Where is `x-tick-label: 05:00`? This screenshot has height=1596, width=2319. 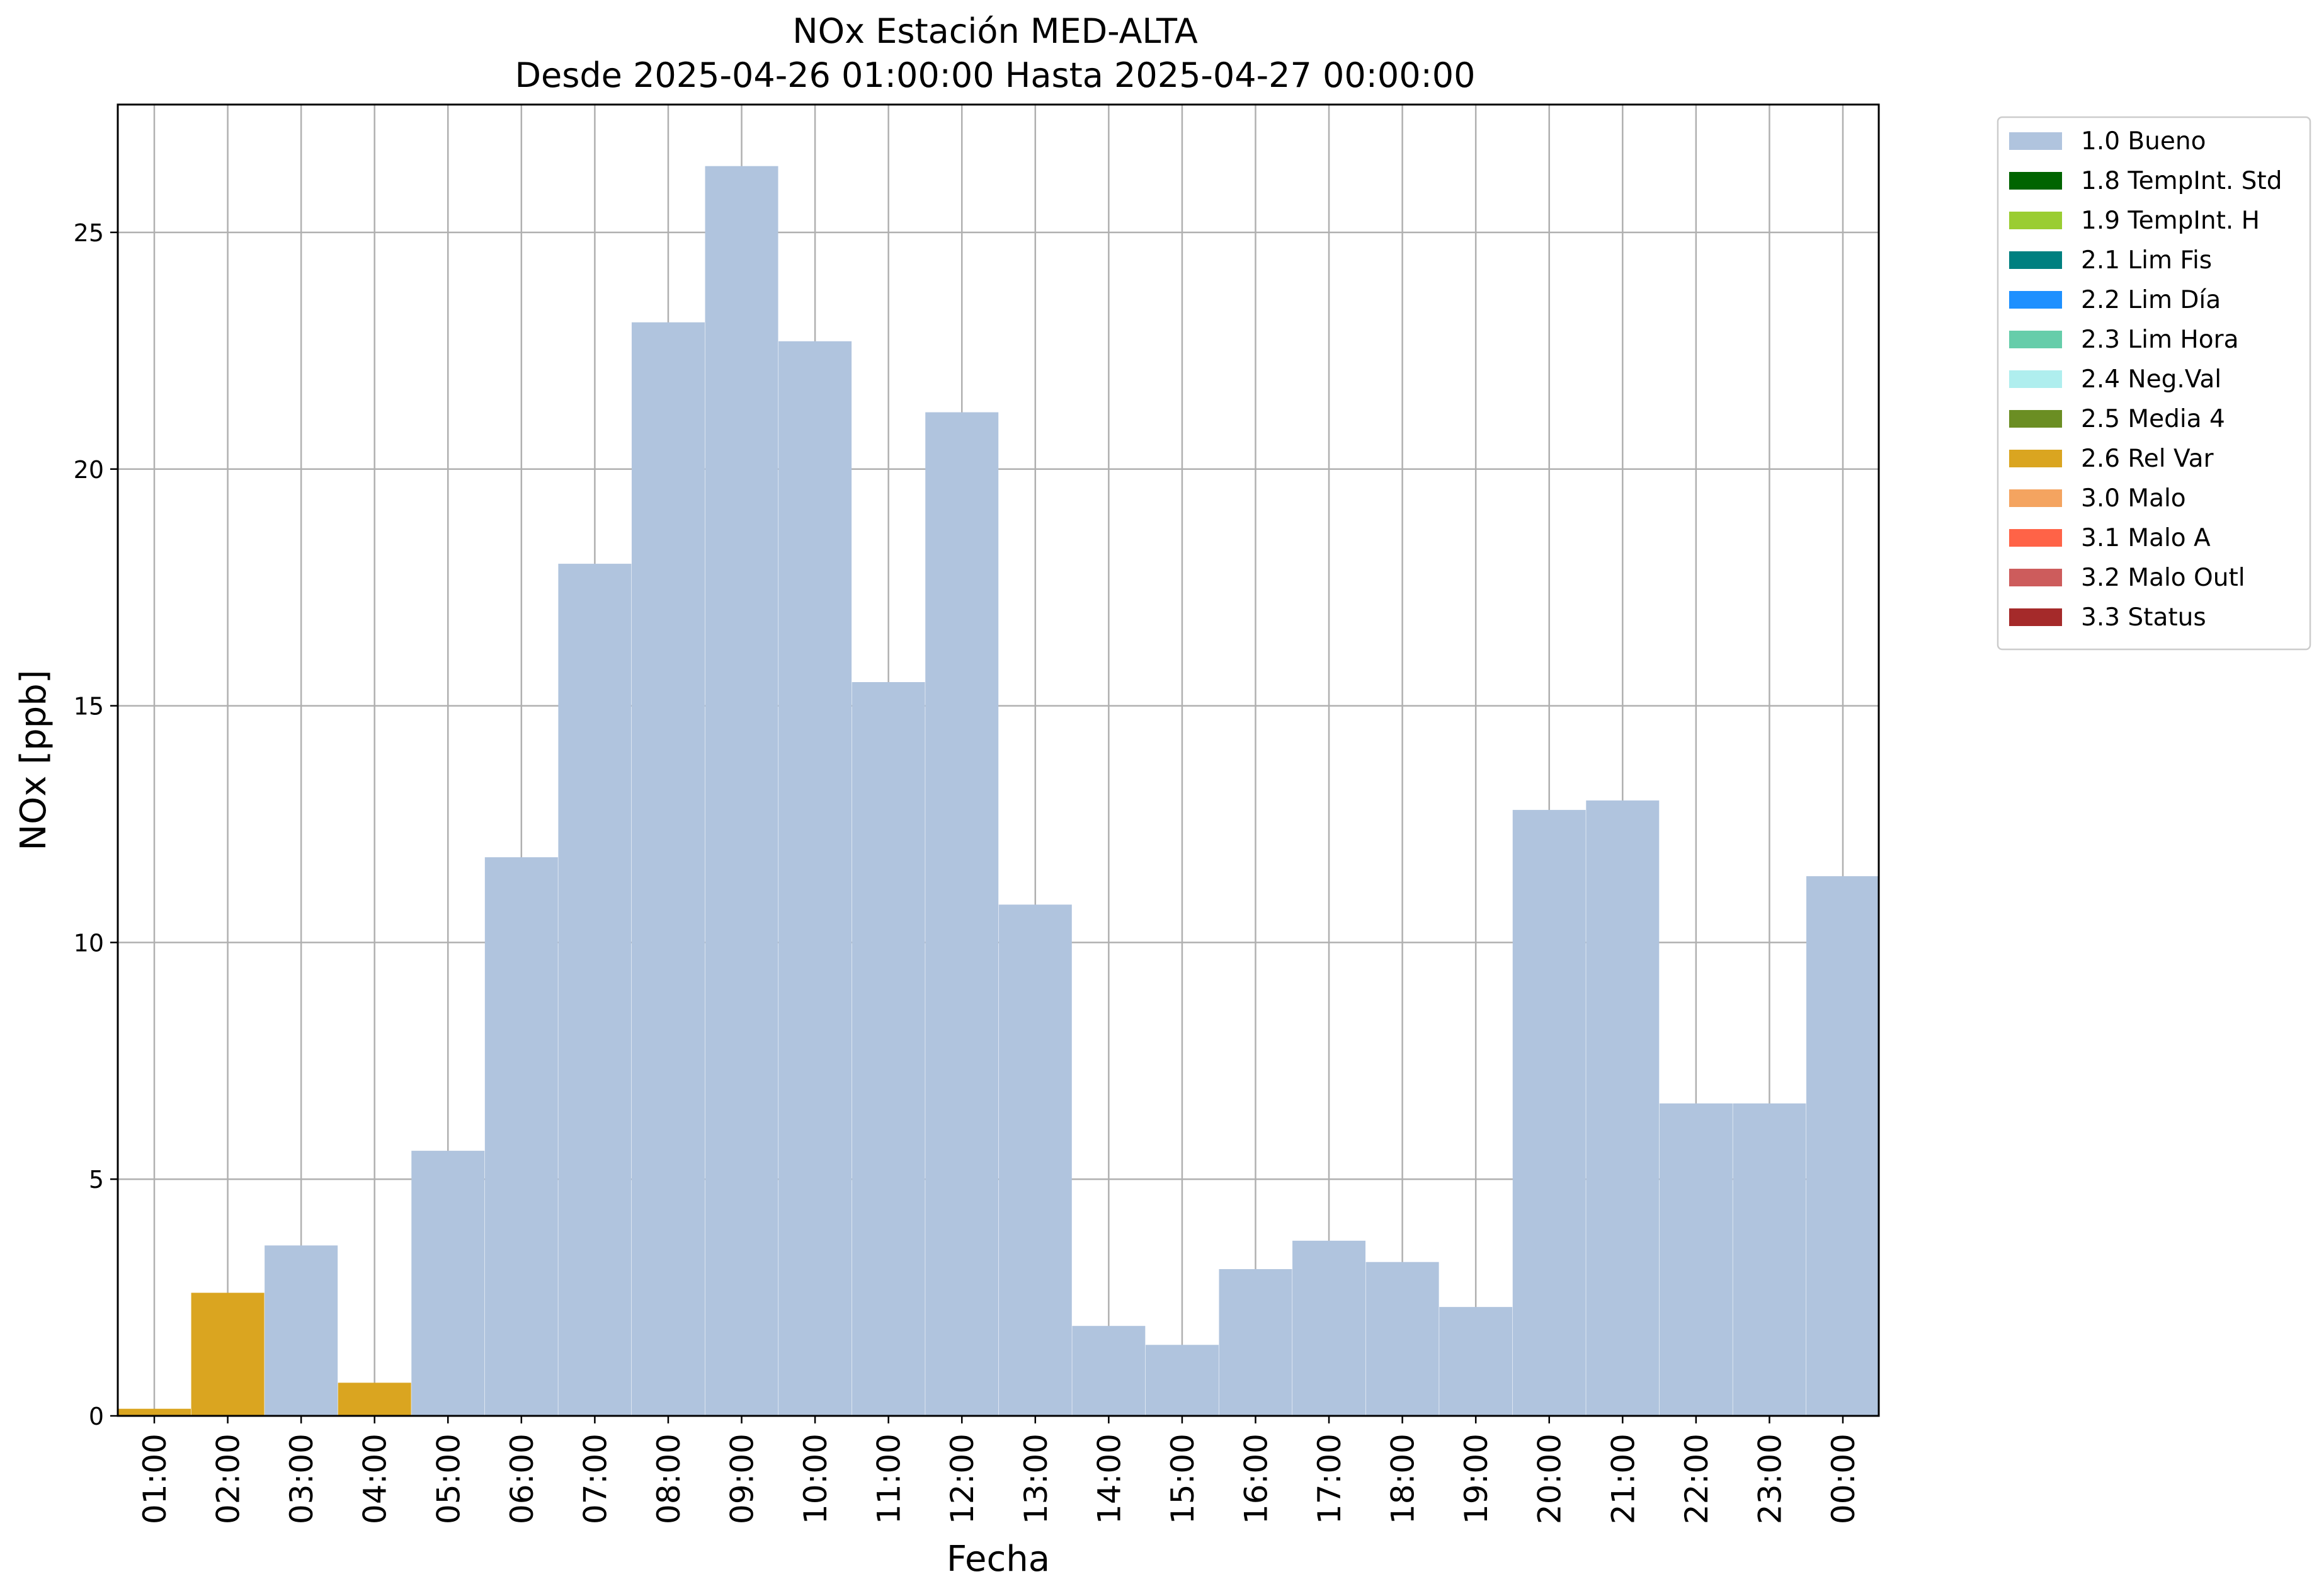
x-tick-label: 05:00 is located at coordinates (448, 1479).